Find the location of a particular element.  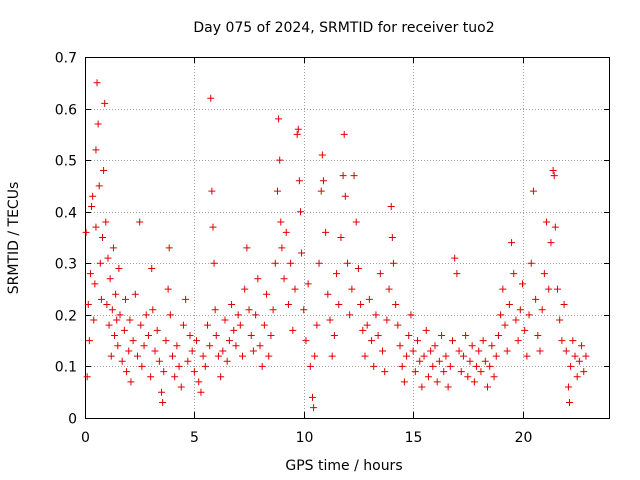

y-tick-label: 0.5 is located at coordinates (66, 162).